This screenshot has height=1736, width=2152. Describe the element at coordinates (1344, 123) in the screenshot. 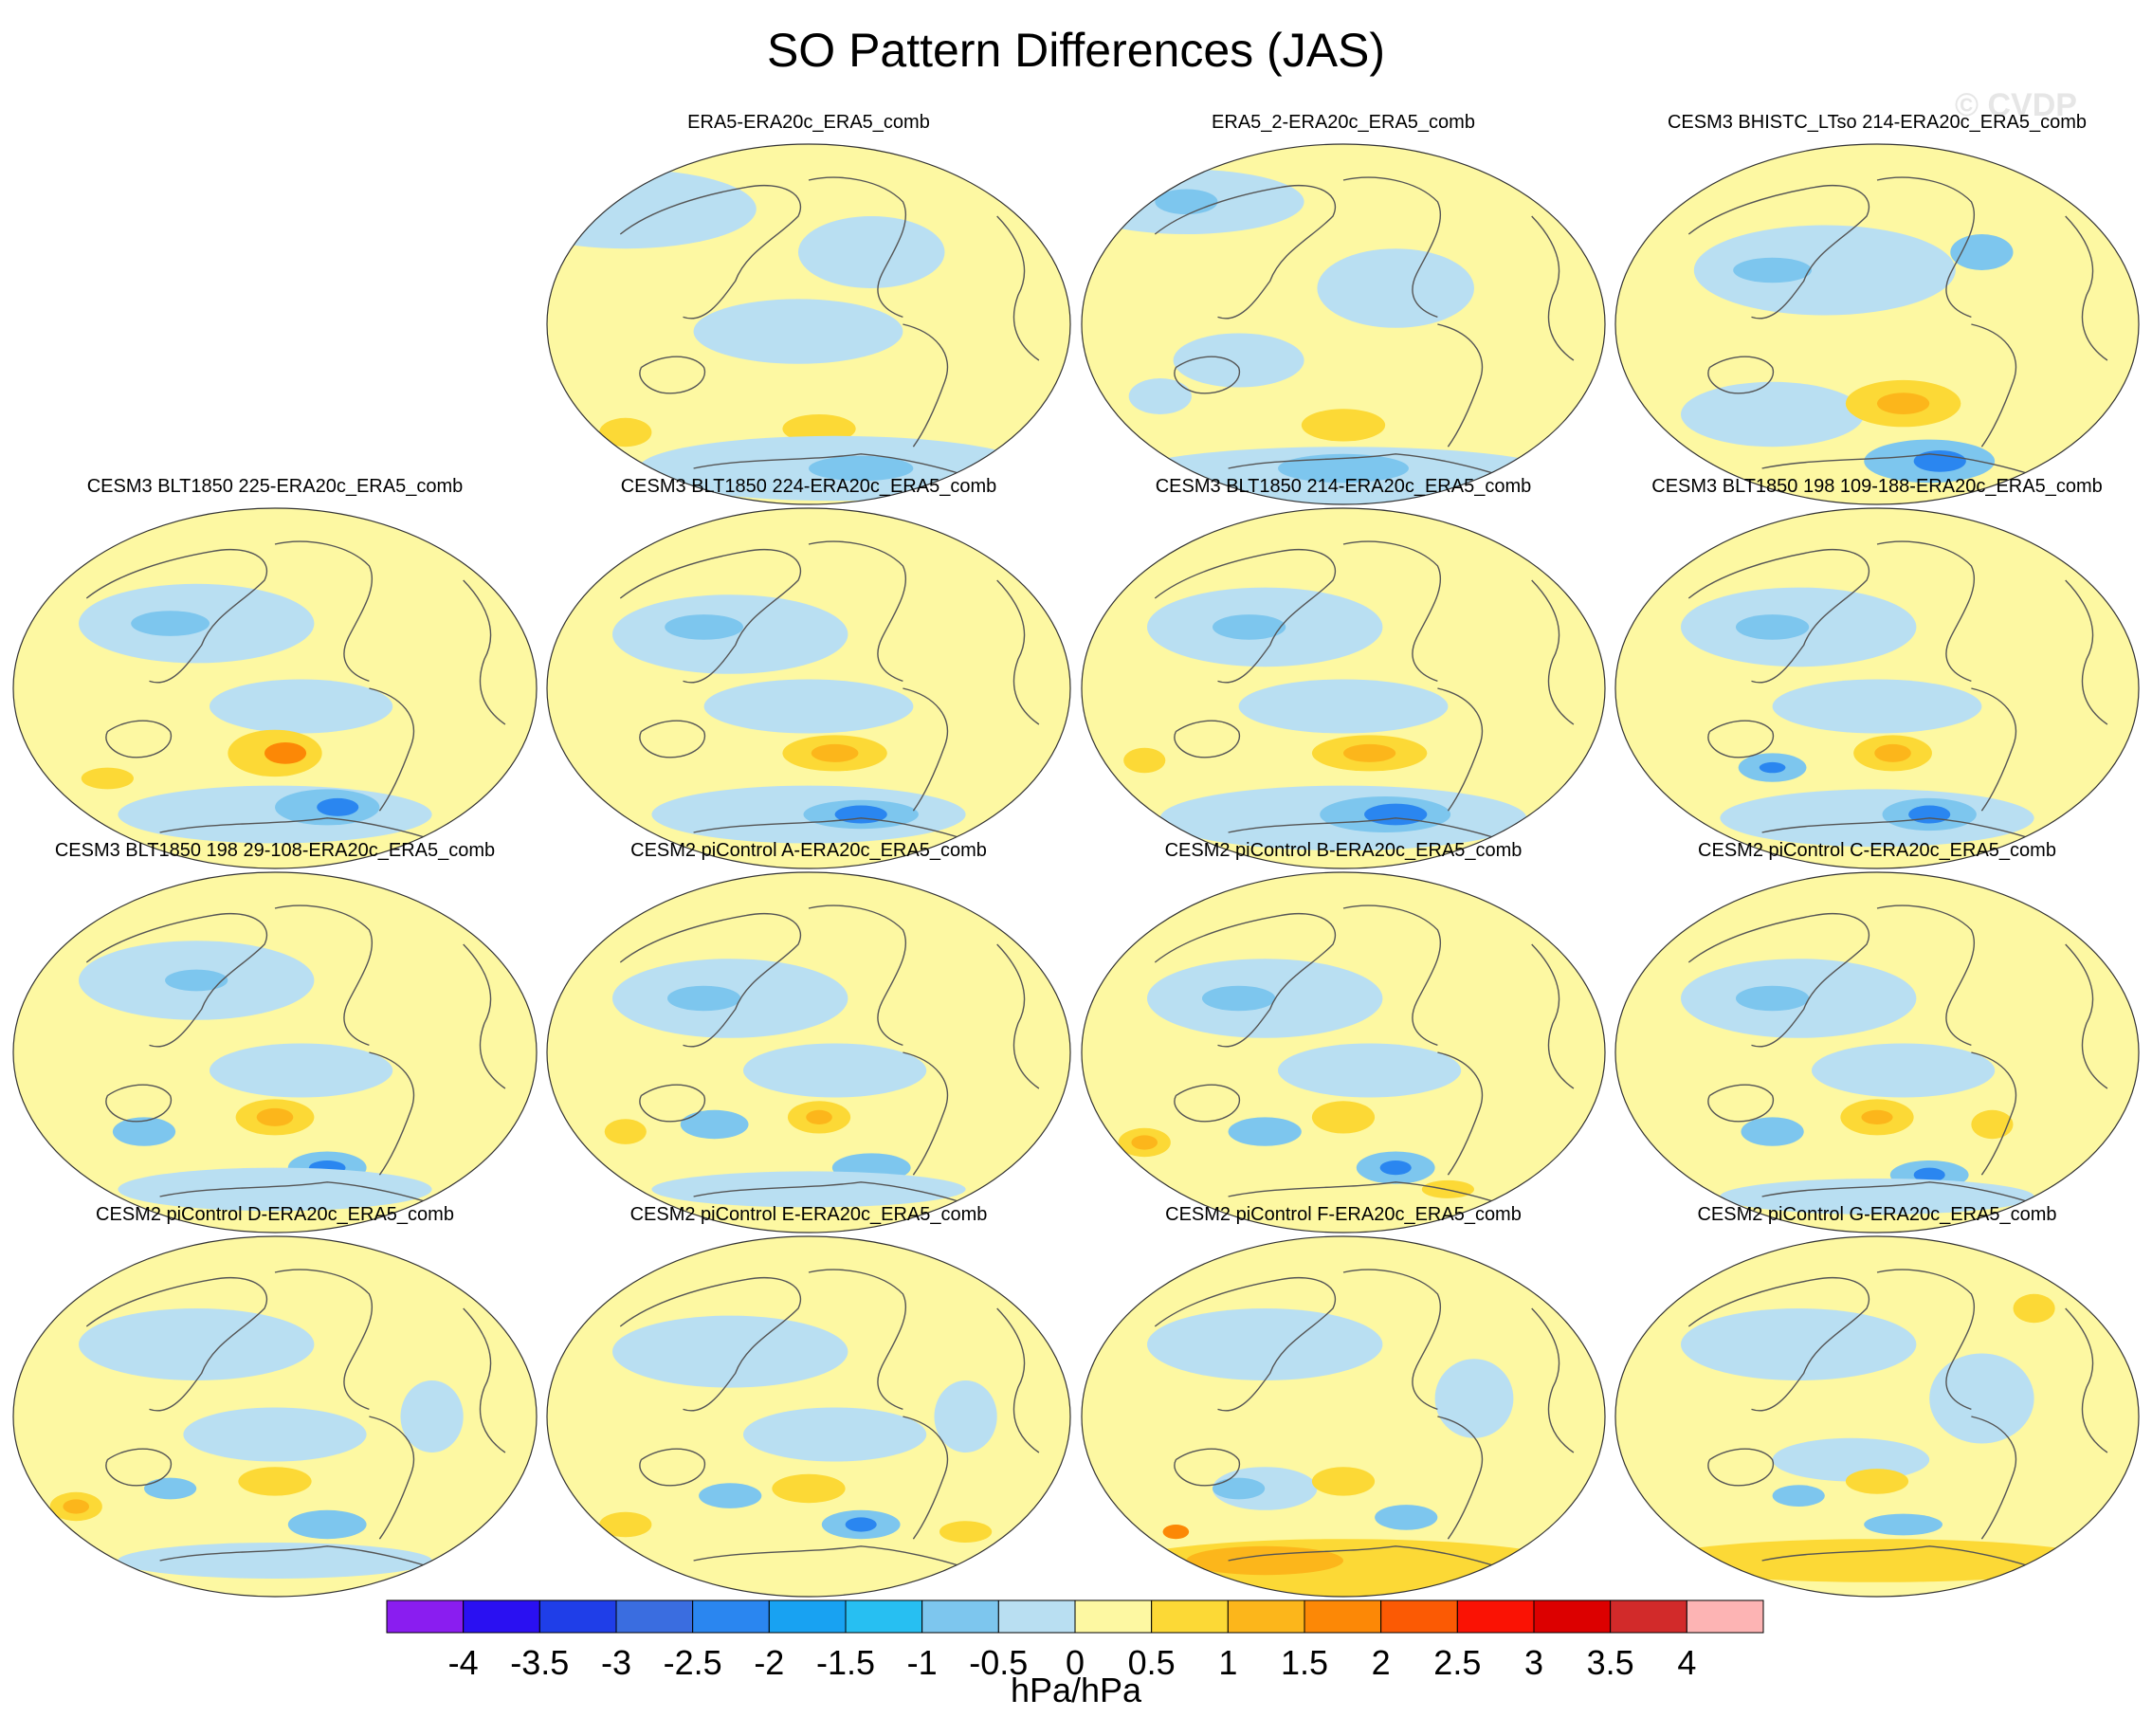

I see `panel-title: ERA5_2-ERA20c_ERA5_comb` at that location.